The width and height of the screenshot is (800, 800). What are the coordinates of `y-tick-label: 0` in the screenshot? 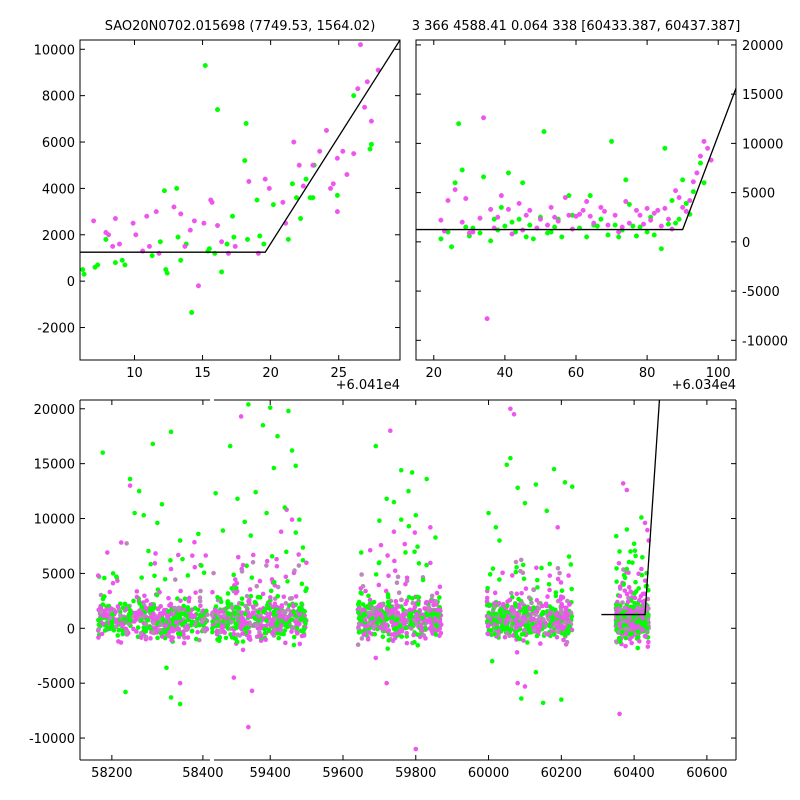 It's located at (71, 282).